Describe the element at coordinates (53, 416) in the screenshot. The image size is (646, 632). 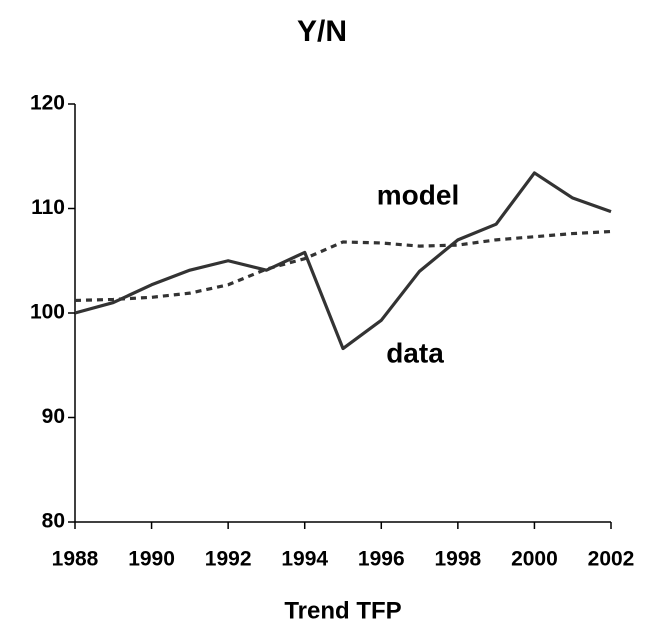
I see `y-tick-label: 90` at that location.